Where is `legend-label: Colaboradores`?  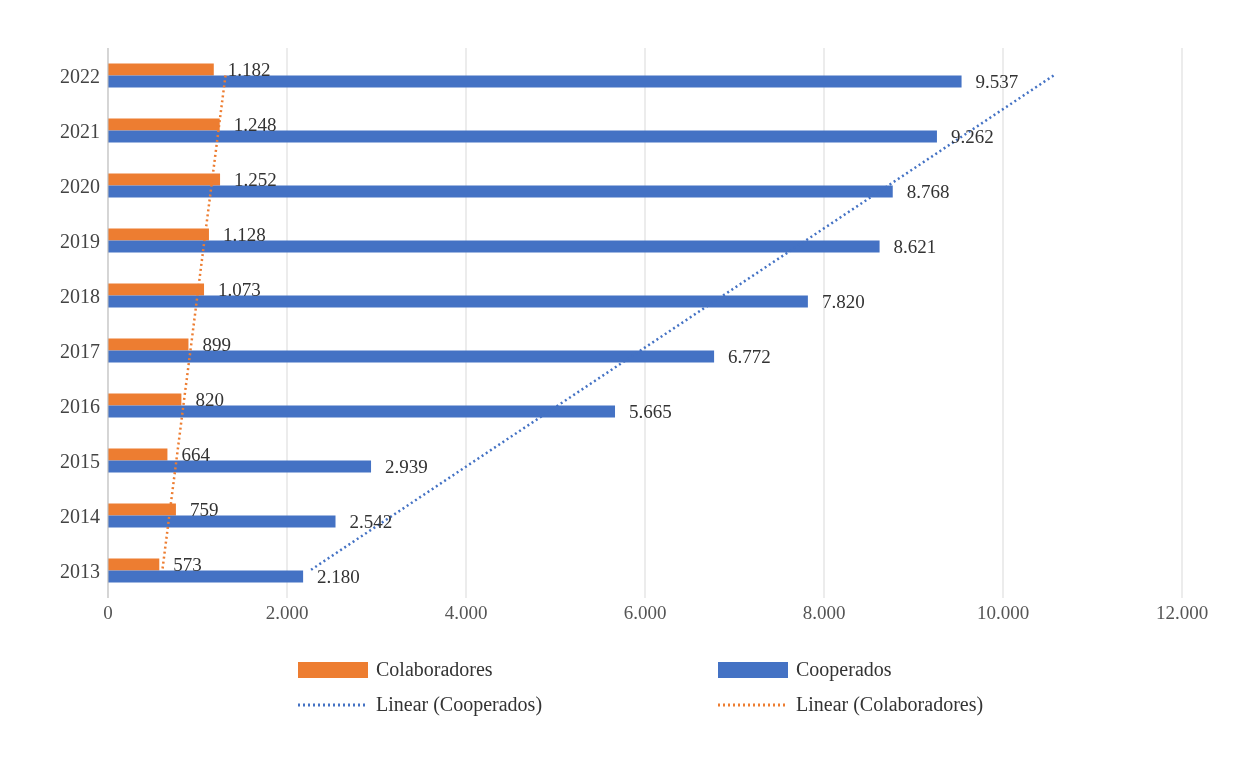 legend-label: Colaboradores is located at coordinates (434, 669).